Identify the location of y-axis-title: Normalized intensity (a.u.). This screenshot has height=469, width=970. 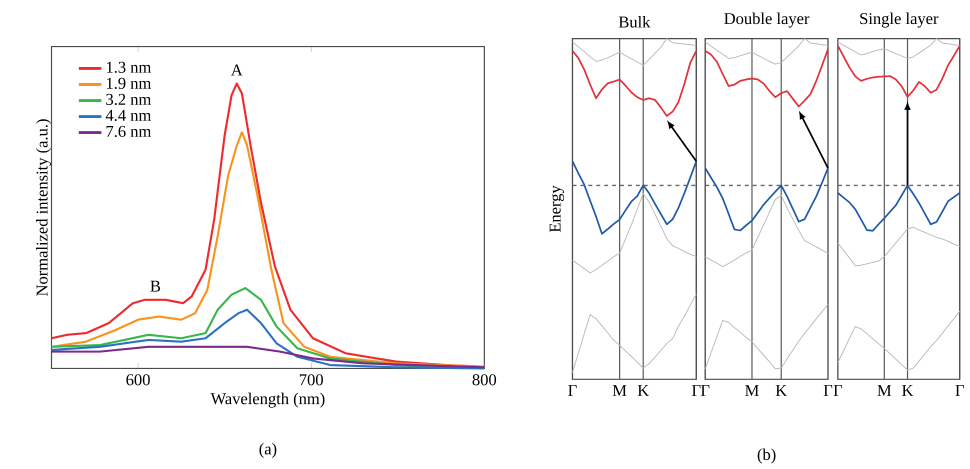
(44, 207).